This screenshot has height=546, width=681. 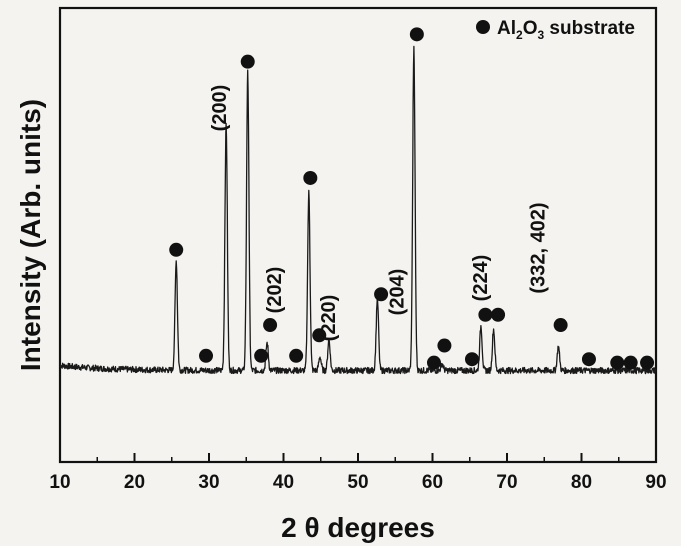 I want to click on x-tick-label: 50, so click(x=357, y=482).